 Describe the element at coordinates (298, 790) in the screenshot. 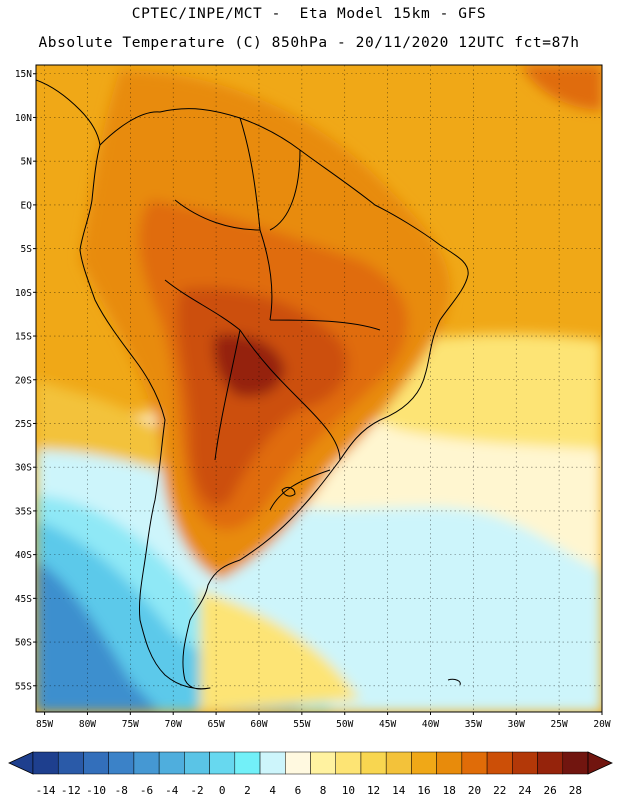

I see `colorbar-label: 6` at that location.